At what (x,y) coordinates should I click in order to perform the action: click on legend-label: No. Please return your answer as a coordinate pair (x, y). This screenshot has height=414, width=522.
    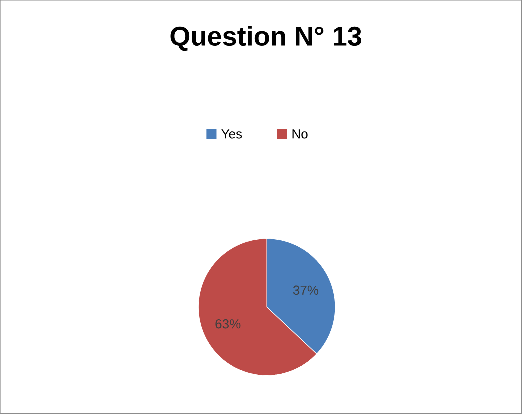
    Looking at the image, I should click on (300, 134).